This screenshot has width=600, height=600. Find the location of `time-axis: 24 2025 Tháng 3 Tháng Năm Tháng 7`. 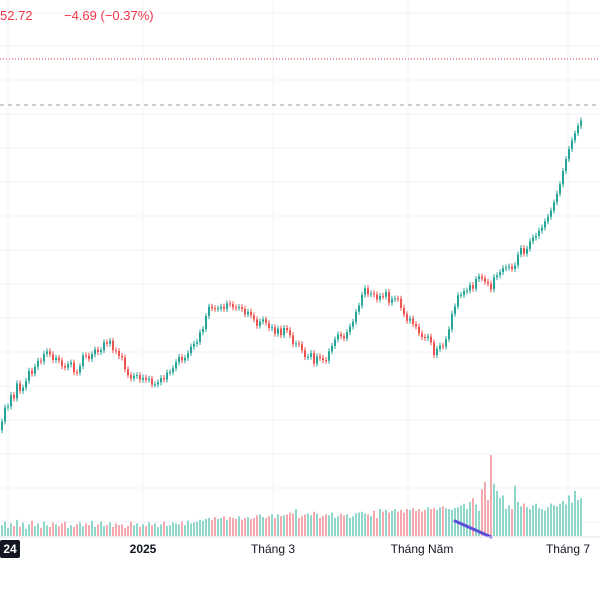

time-axis: 24 2025 Tháng 3 Tháng Năm Tháng 7 is located at coordinates (295, 549).